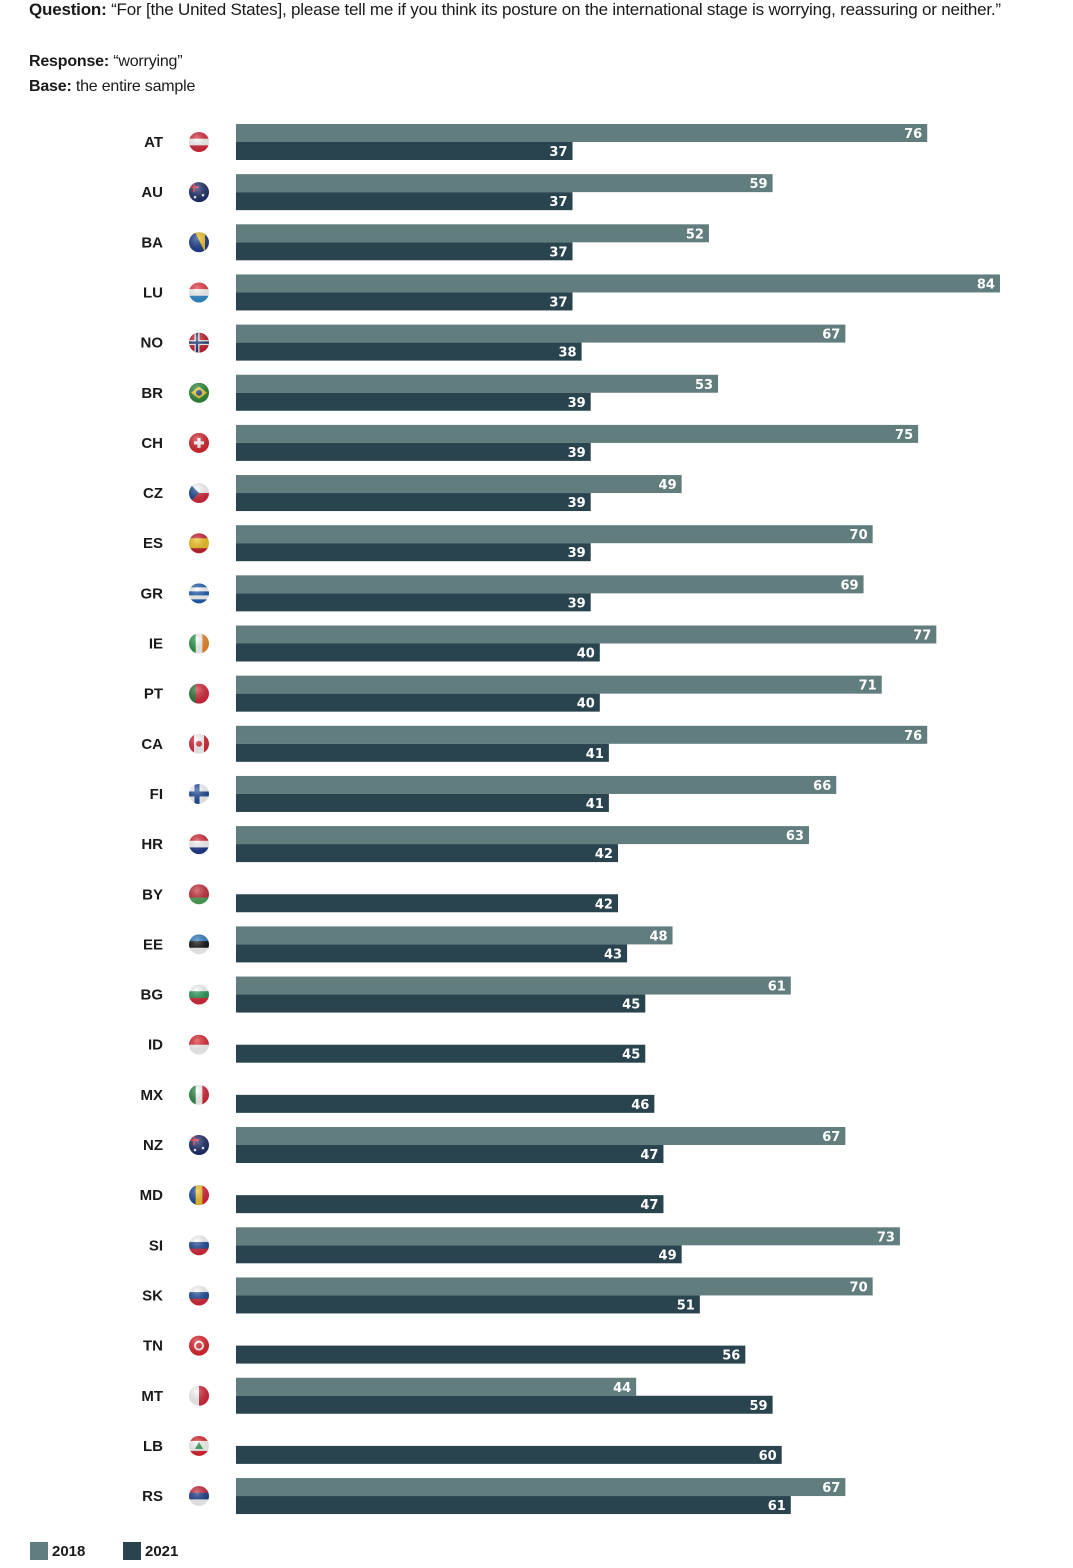 The height and width of the screenshot is (1568, 1073). I want to click on value-label-2021: 46, so click(640, 1105).